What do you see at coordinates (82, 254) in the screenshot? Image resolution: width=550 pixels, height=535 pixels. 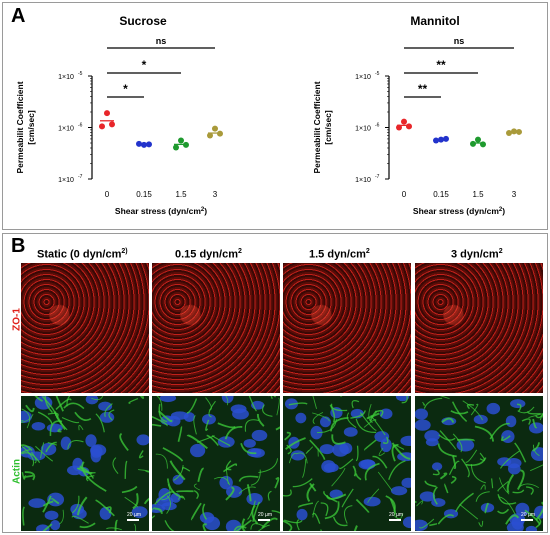 I see `column-title-static: Static (0 dyn/cm2)` at bounding box center [82, 254].